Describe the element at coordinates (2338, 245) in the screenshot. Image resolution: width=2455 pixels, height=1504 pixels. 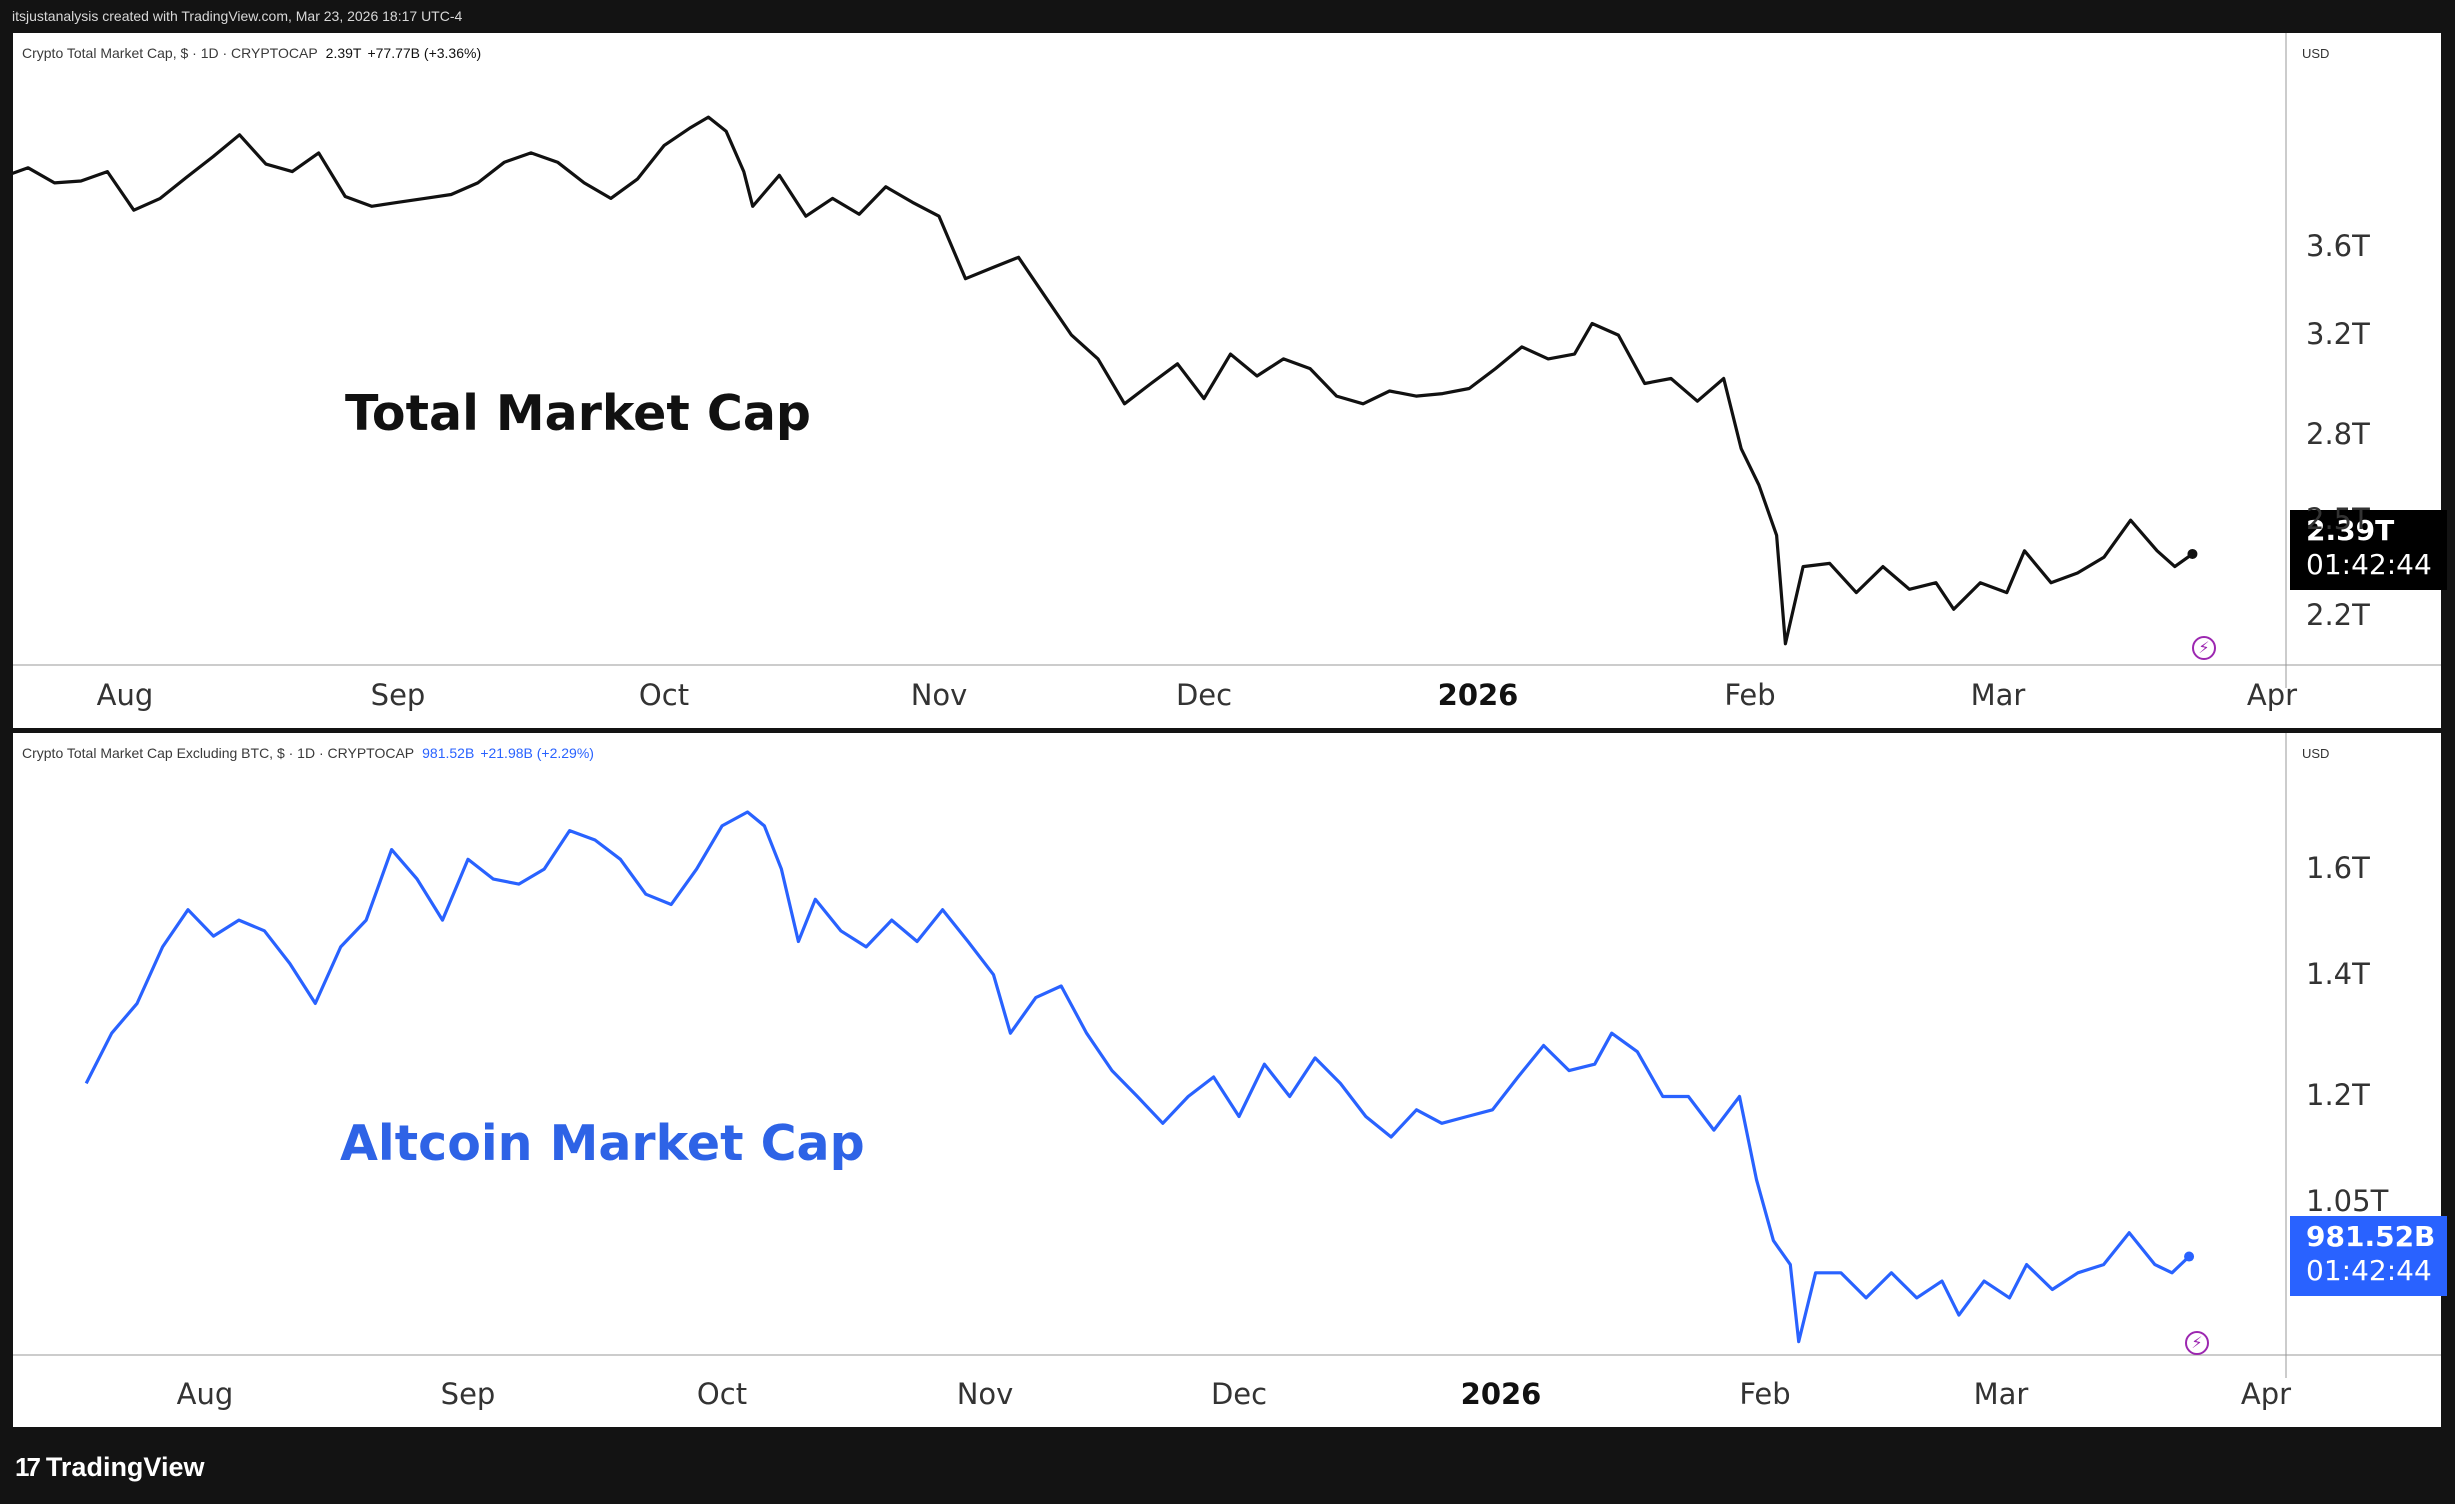
I see `y-tick-label: 3.6T` at that location.